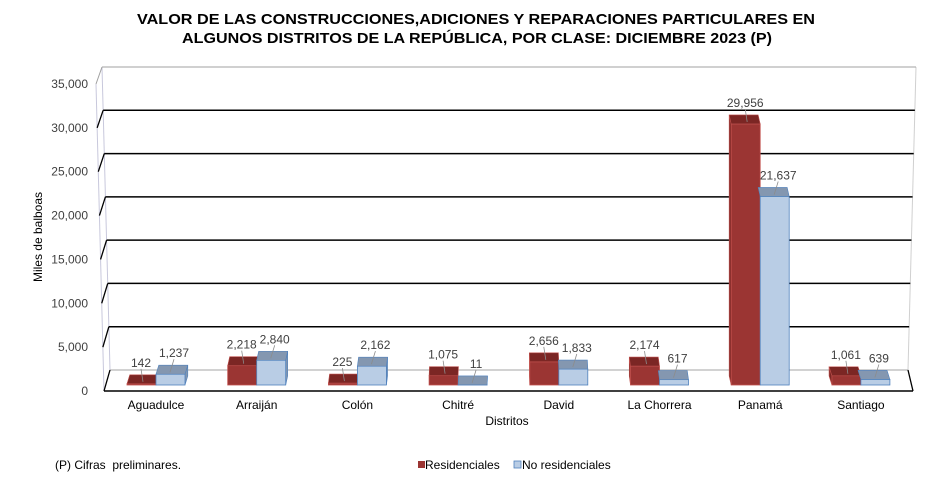 Image resolution: width=951 pixels, height=480 pixels. I want to click on legend-item-residenciales: Residenciales, so click(459, 465).